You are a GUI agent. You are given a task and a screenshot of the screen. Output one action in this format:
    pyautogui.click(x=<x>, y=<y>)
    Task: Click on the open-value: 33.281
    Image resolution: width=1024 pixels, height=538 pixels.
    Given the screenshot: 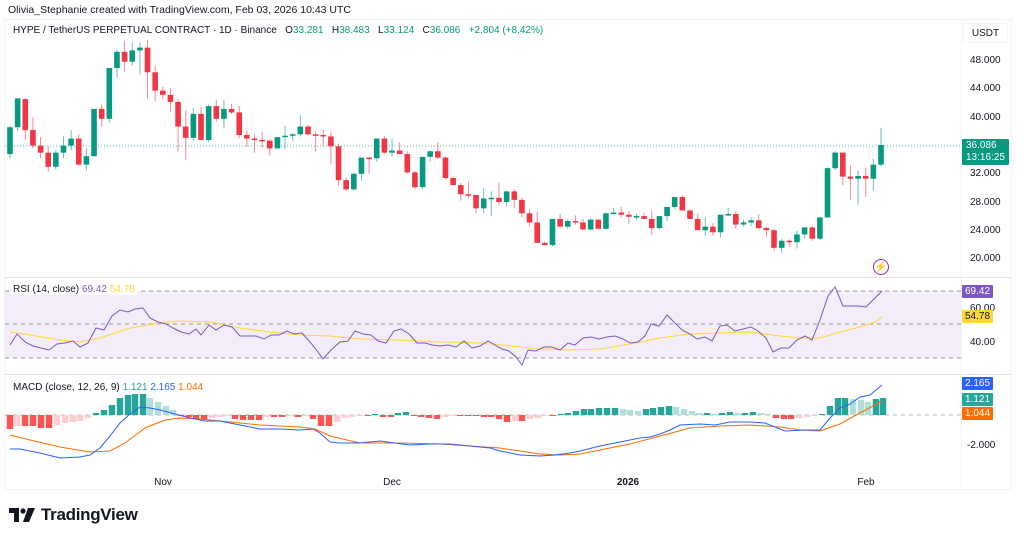 What is the action you would take?
    pyautogui.click(x=308, y=30)
    